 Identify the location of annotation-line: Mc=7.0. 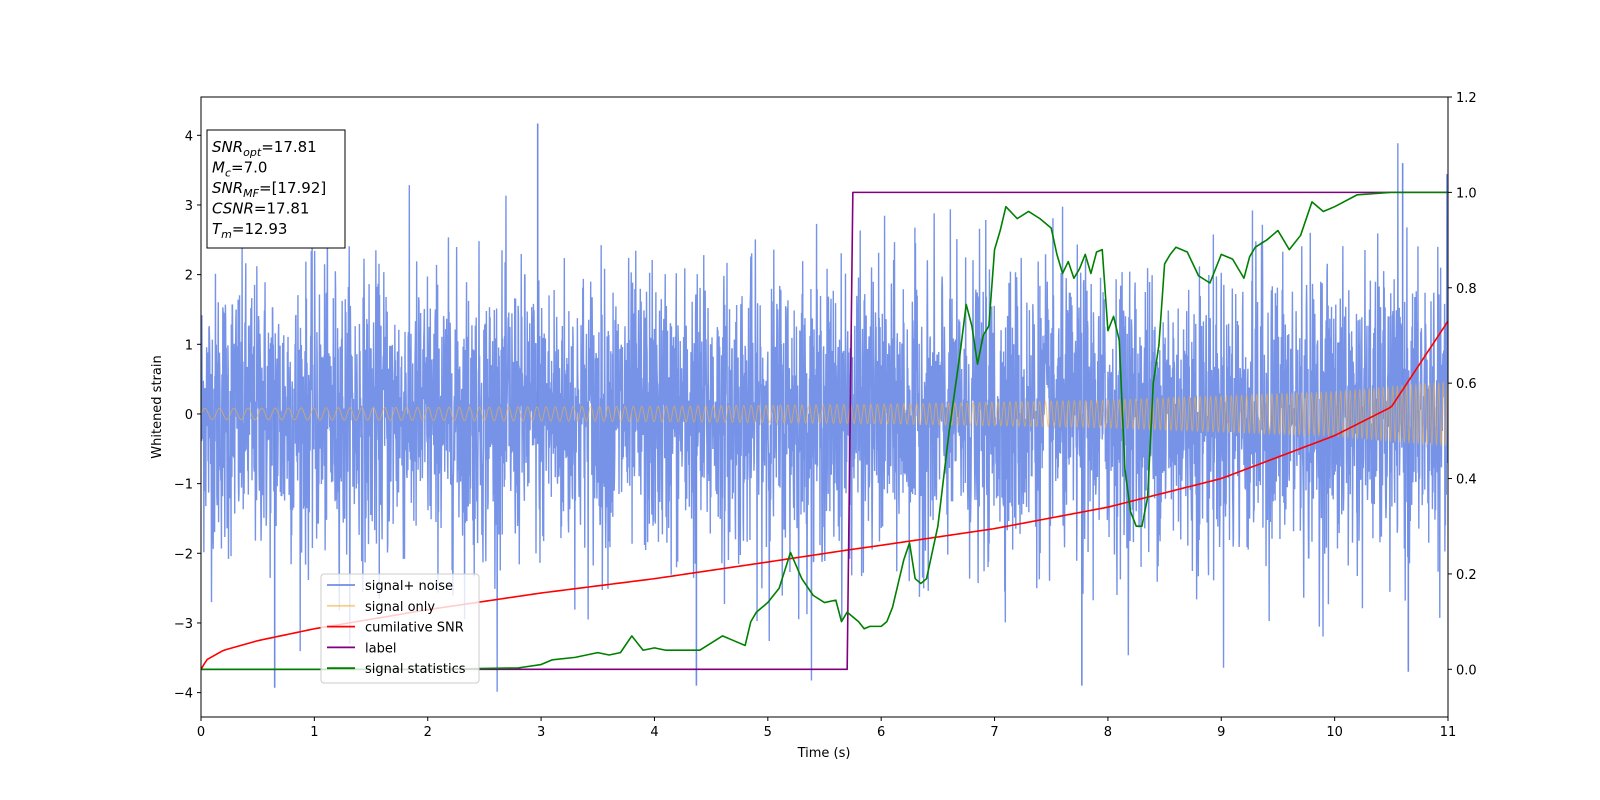
(239, 169).